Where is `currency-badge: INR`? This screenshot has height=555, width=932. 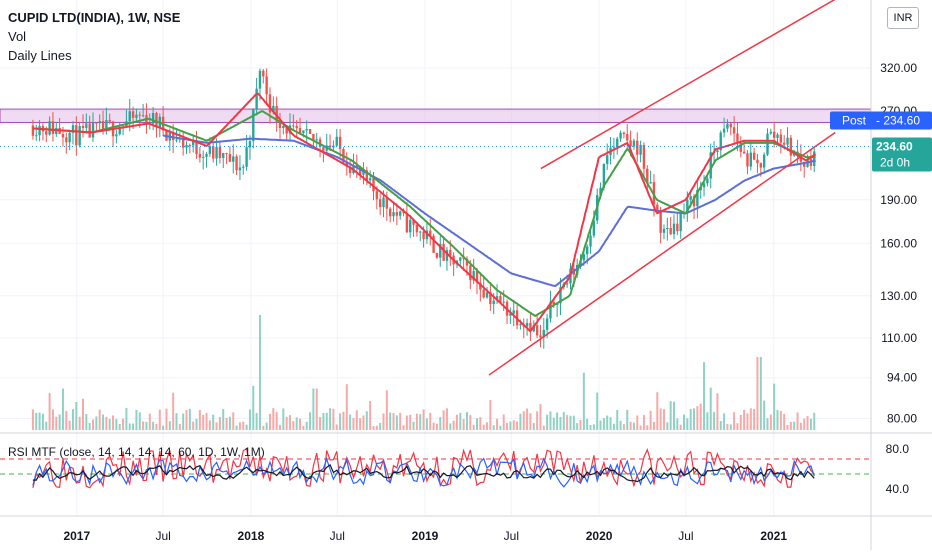
currency-badge: INR is located at coordinates (903, 18).